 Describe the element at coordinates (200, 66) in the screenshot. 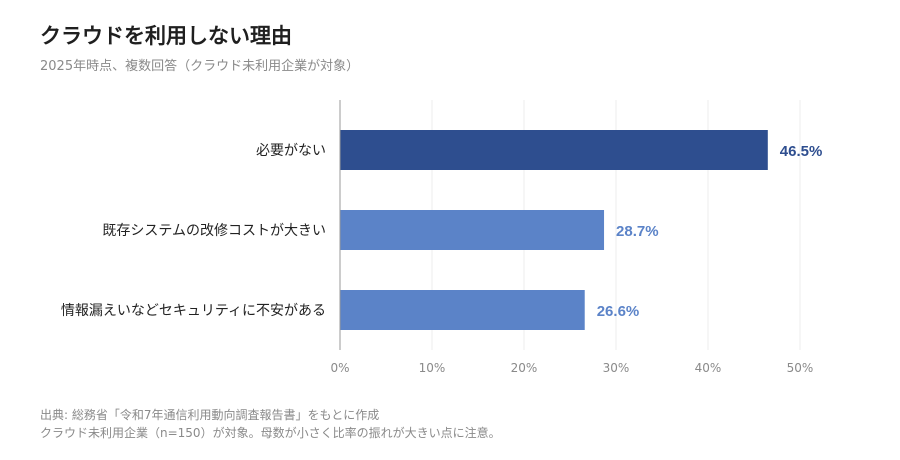

I see `chart-subtitle: 2025年時点、複数回答（クラウド未利用企業が対象）` at that location.